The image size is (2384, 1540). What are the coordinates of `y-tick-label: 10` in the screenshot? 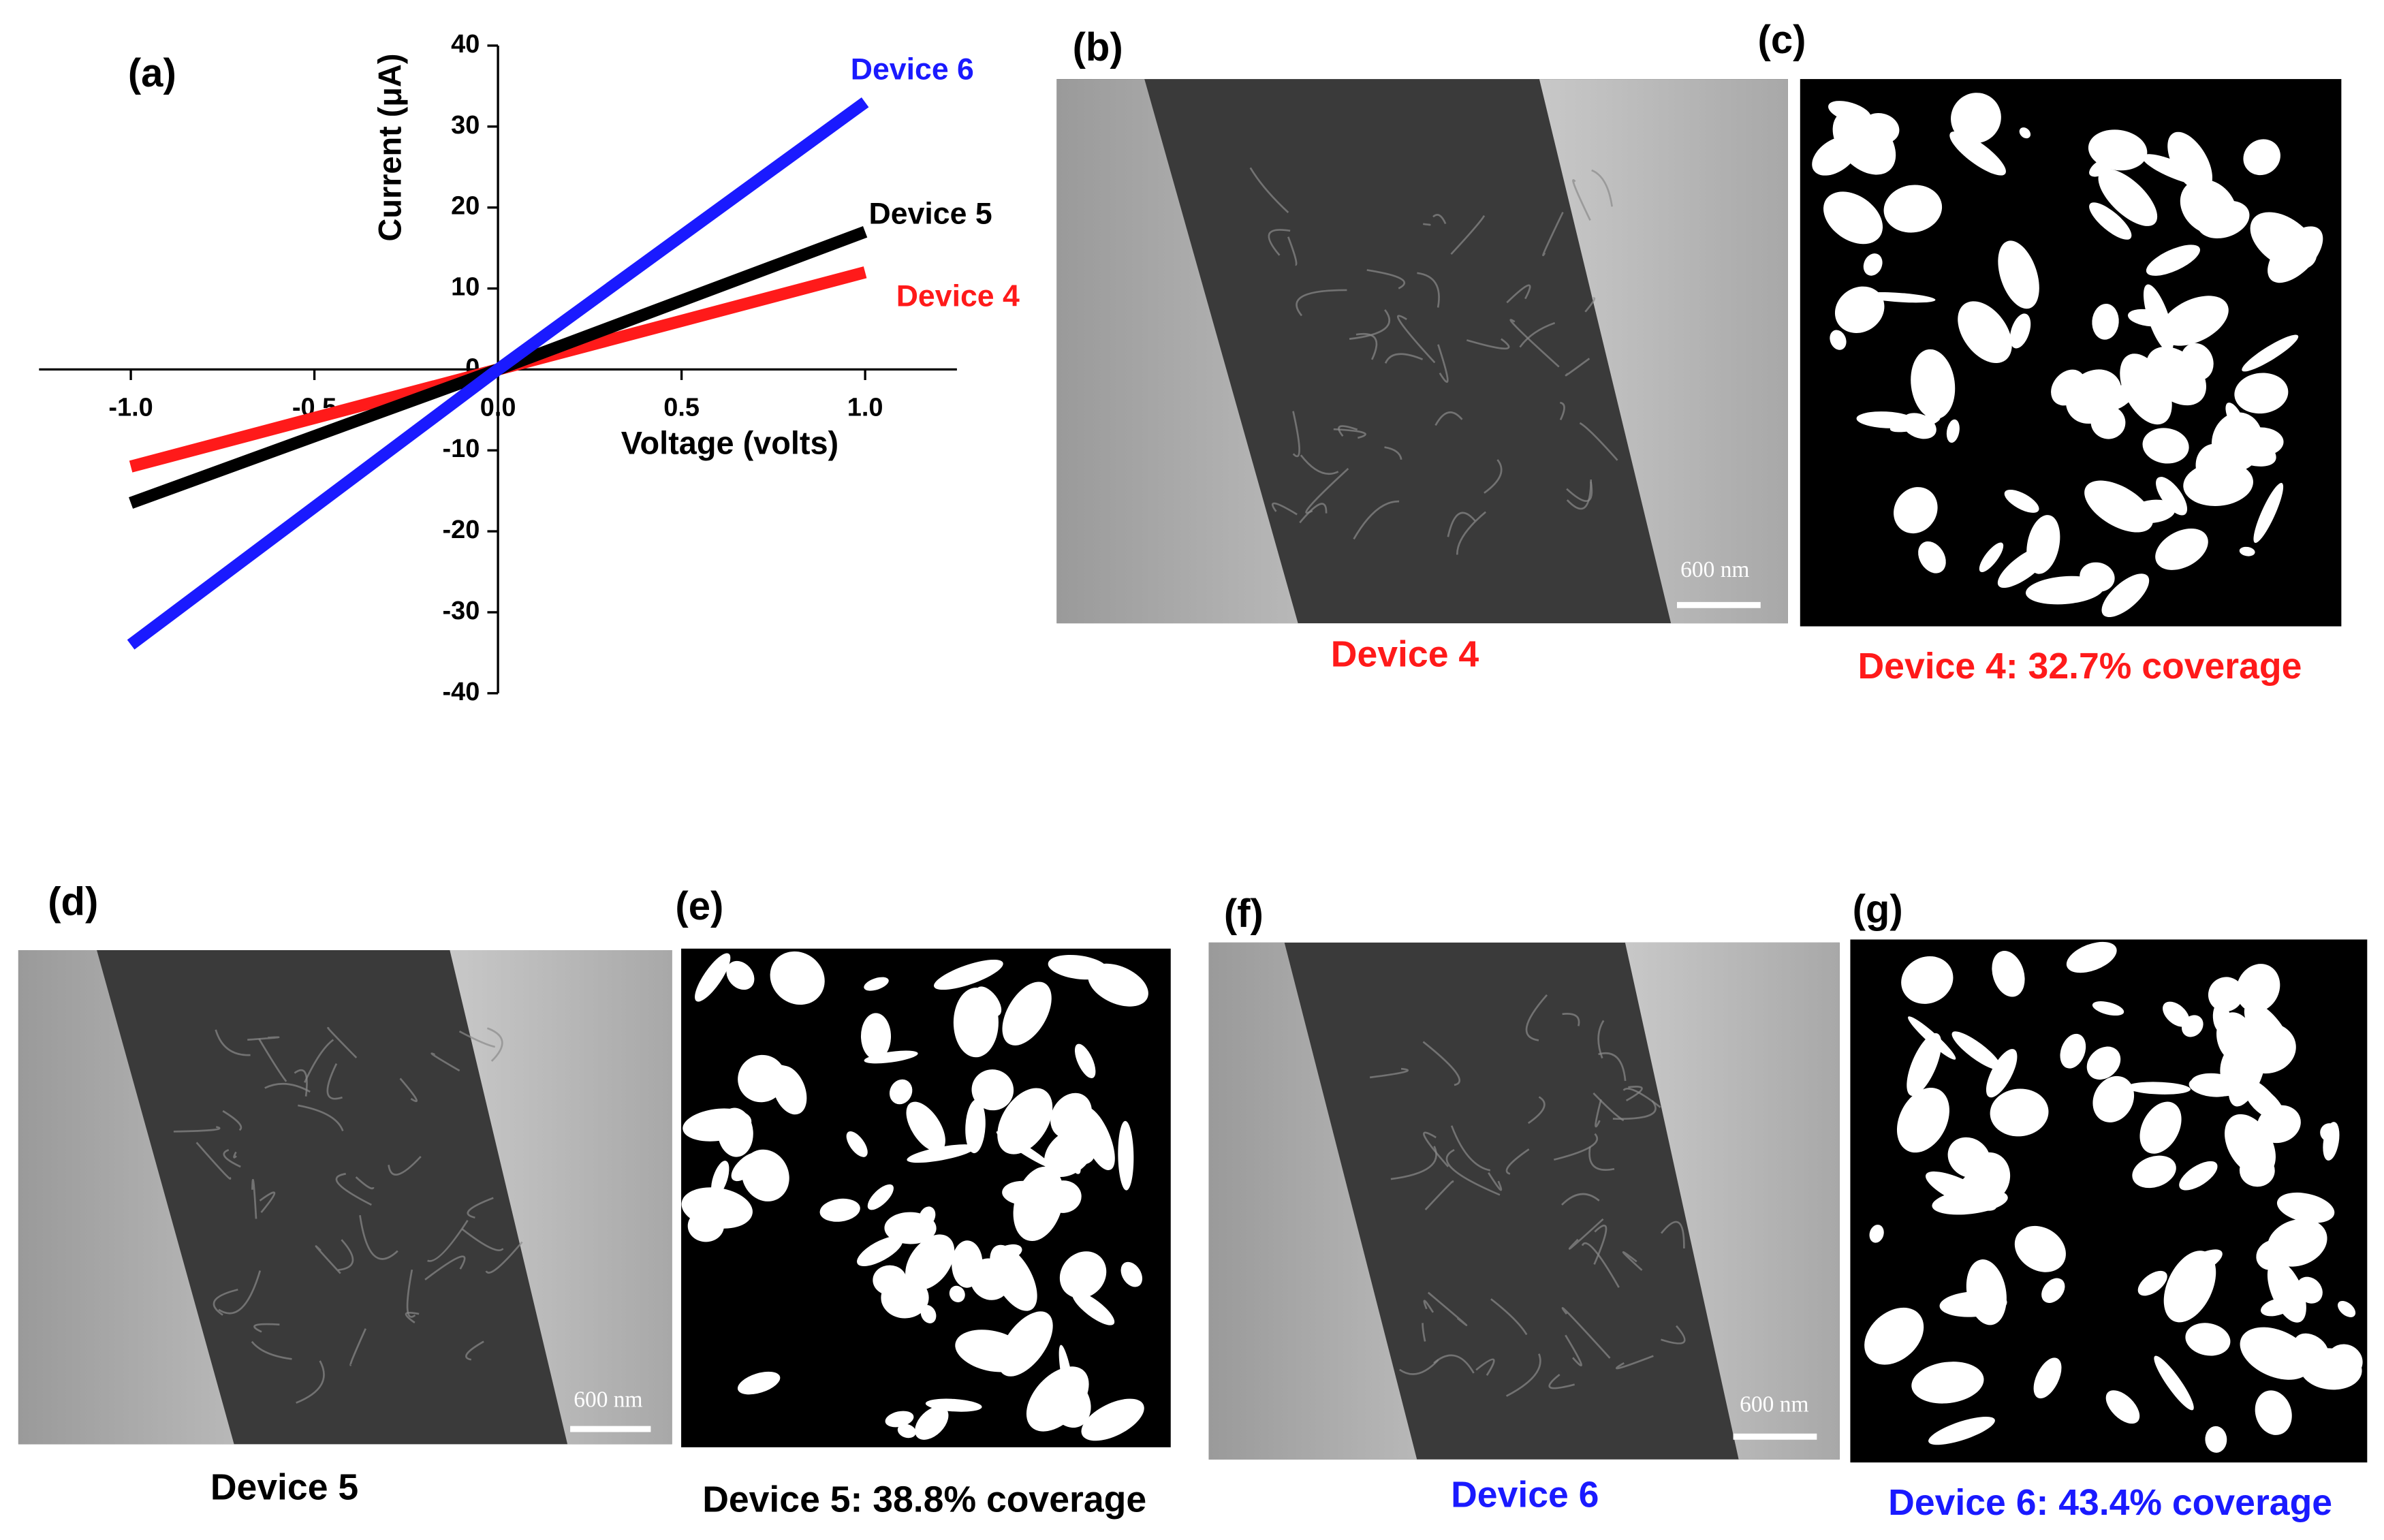 It's located at (466, 287).